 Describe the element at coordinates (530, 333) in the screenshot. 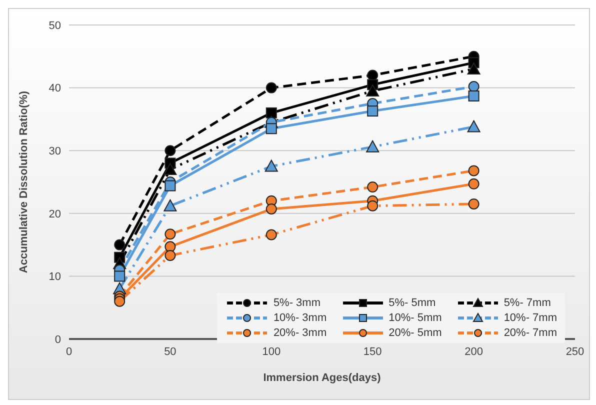

I see `legend-label: 20%- 7mm` at that location.